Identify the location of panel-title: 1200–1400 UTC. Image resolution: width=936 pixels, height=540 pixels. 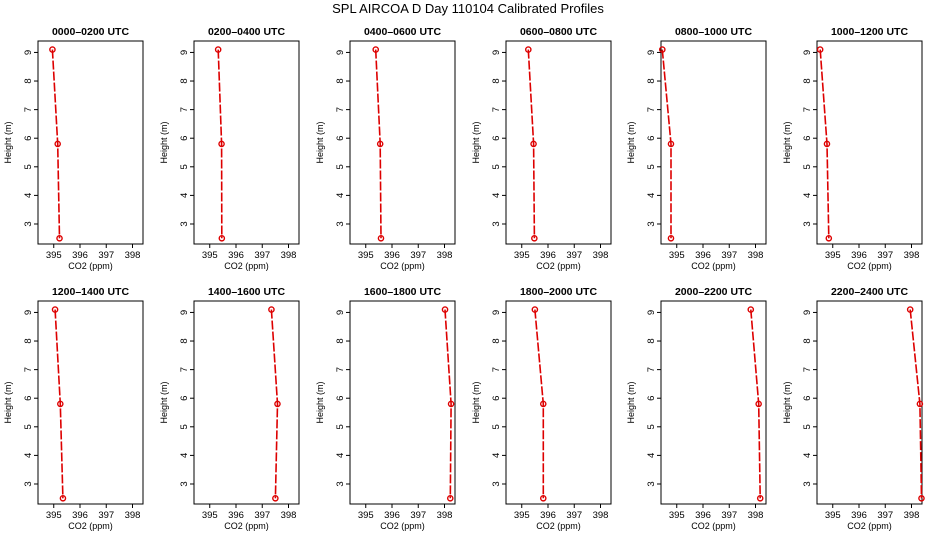
(90, 292).